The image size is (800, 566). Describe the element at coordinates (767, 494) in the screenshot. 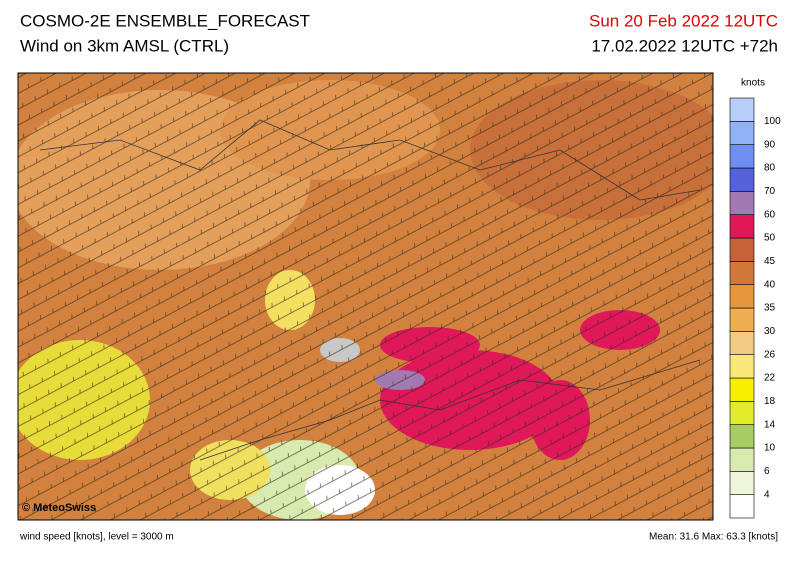

I see `colorbar-label: 4` at that location.